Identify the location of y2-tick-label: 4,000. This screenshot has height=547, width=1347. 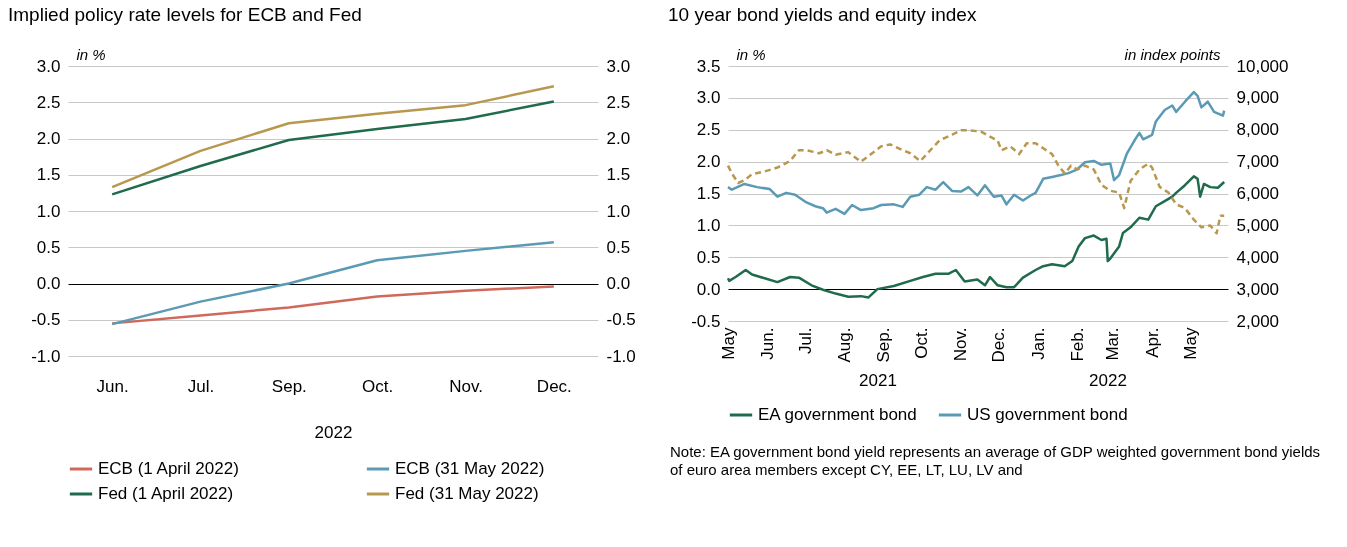
(1258, 257).